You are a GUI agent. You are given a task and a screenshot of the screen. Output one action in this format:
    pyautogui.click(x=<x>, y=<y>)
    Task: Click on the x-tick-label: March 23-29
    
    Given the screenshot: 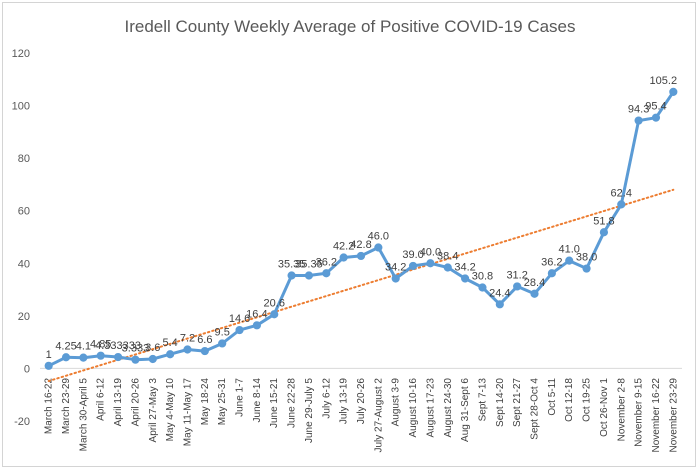 What is the action you would take?
    pyautogui.click(x=66, y=406)
    